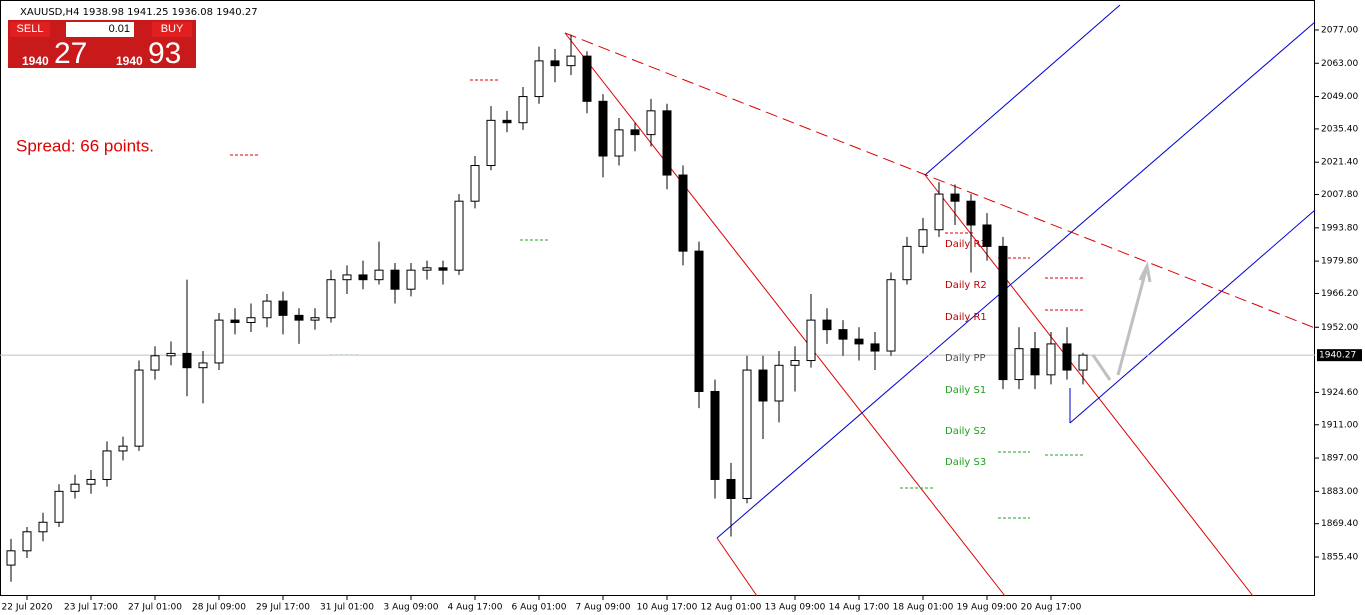 The height and width of the screenshot is (615, 1365). What do you see at coordinates (1339, 30) in the screenshot?
I see `y-tick-label: 2077.00` at bounding box center [1339, 30].